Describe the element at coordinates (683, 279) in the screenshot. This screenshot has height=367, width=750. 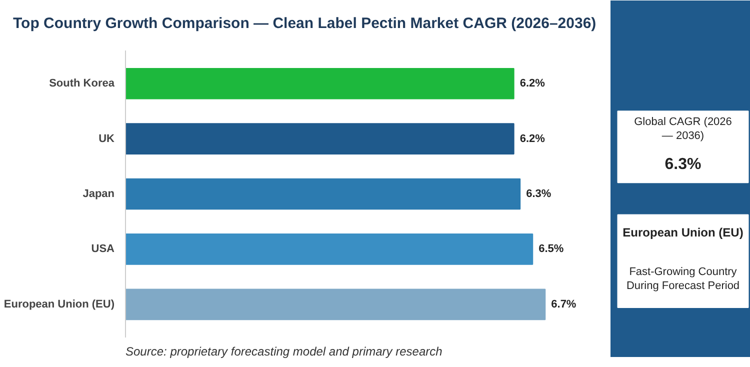
I see `text: Fast-Growing Country During Forecast Period` at that location.